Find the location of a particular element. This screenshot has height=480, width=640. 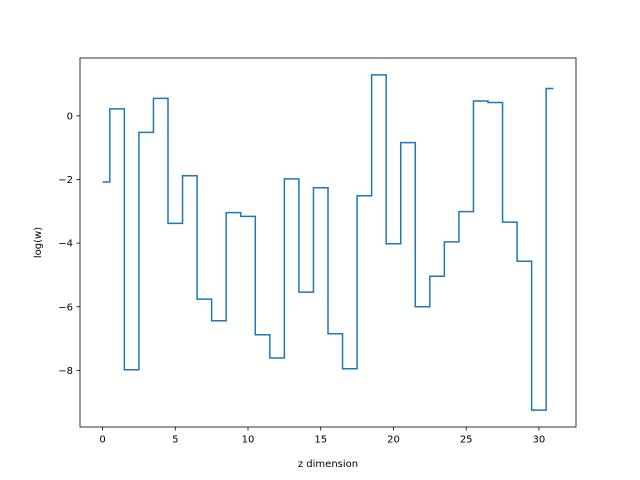

y-tick-label: 0 is located at coordinates (70, 116).